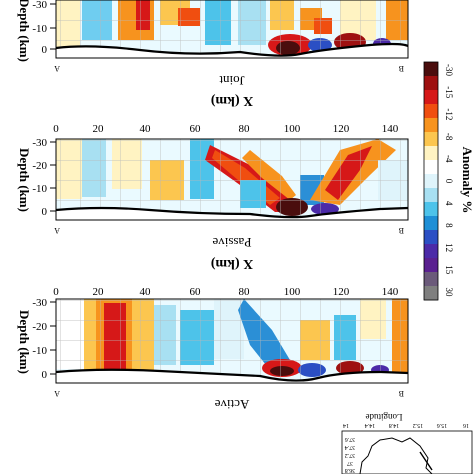 The width and height of the screenshot is (474, 474). I want to click on colorbar-tick-label: 8, so click(449, 225).